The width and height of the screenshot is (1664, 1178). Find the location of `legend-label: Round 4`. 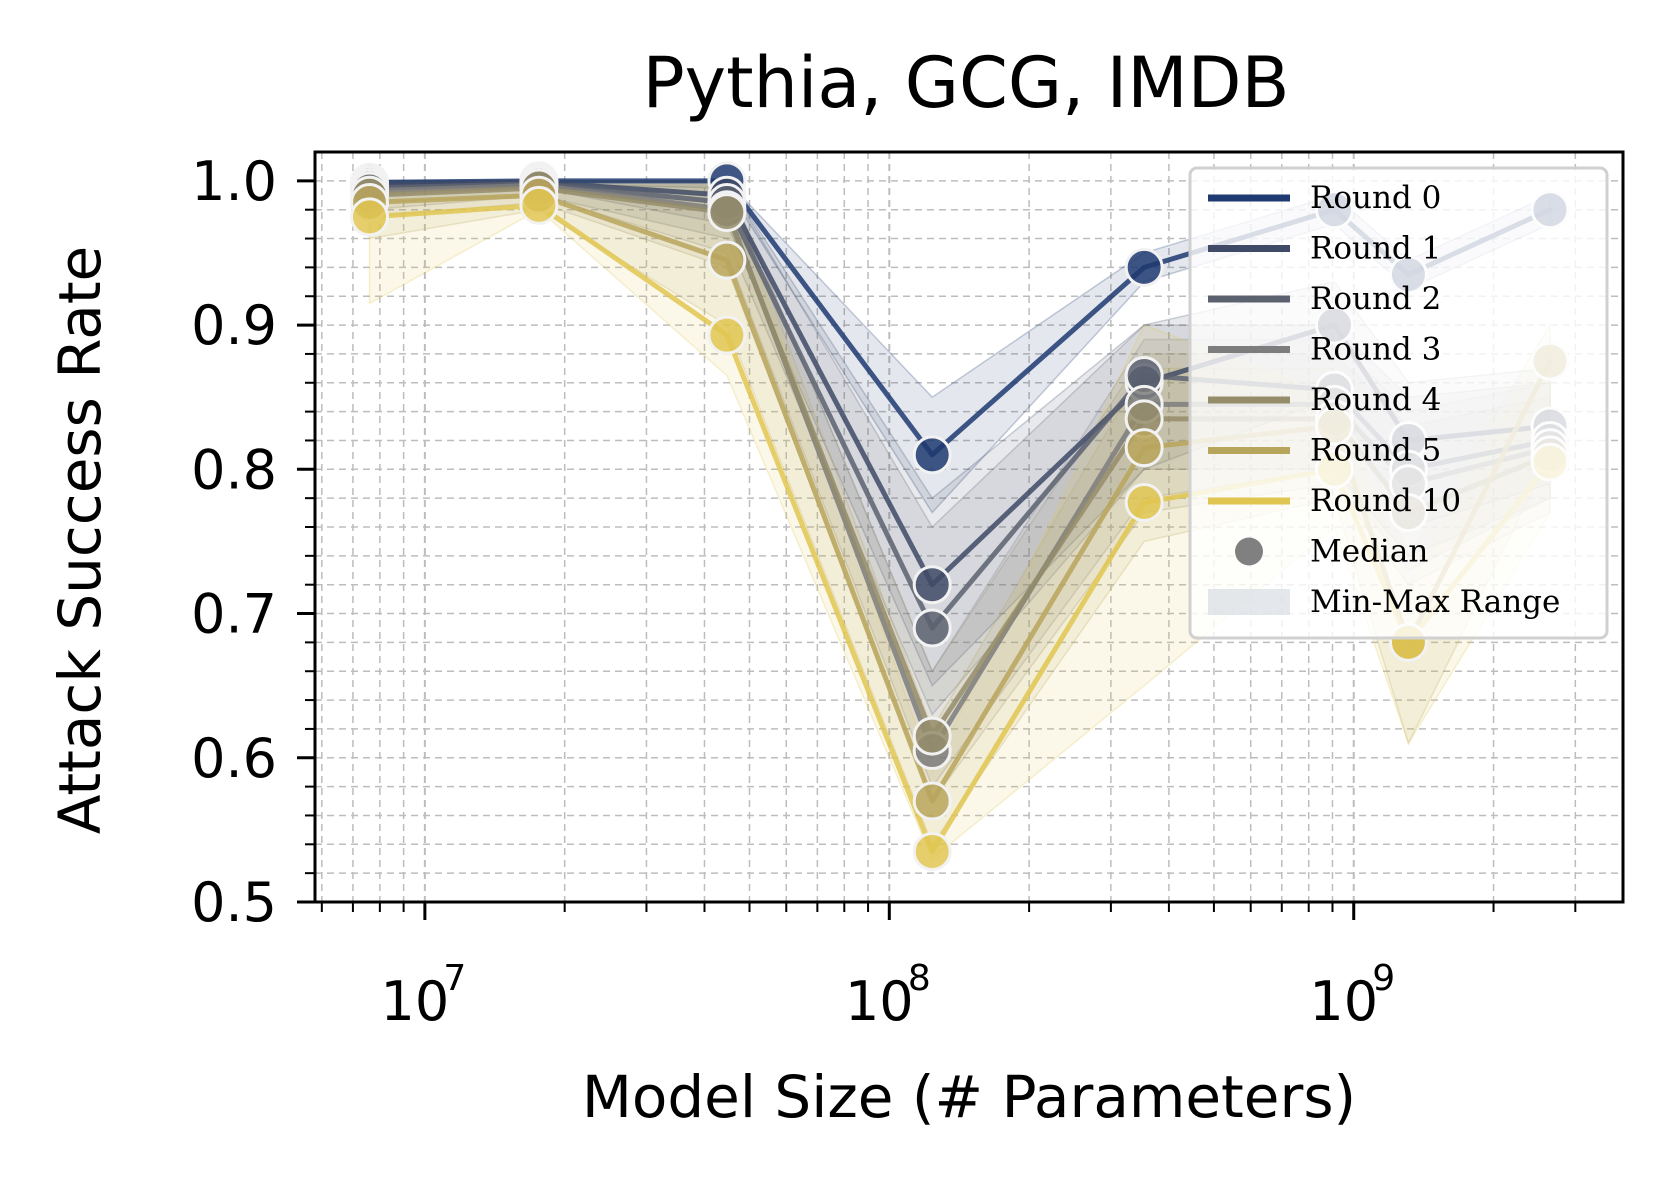

legend-label: Round 4 is located at coordinates (1375, 400).